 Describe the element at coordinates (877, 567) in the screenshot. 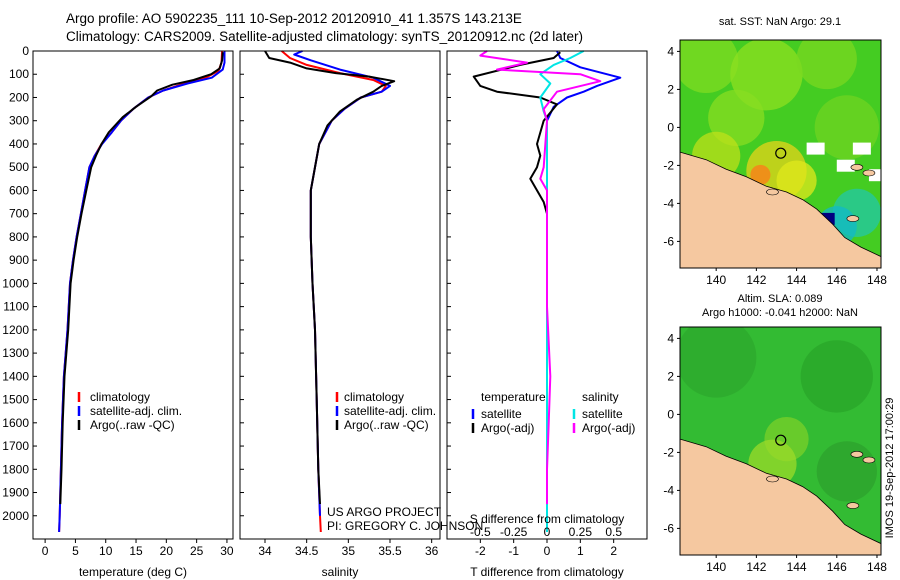

I see `sla-lon-tick-label: 148` at that location.